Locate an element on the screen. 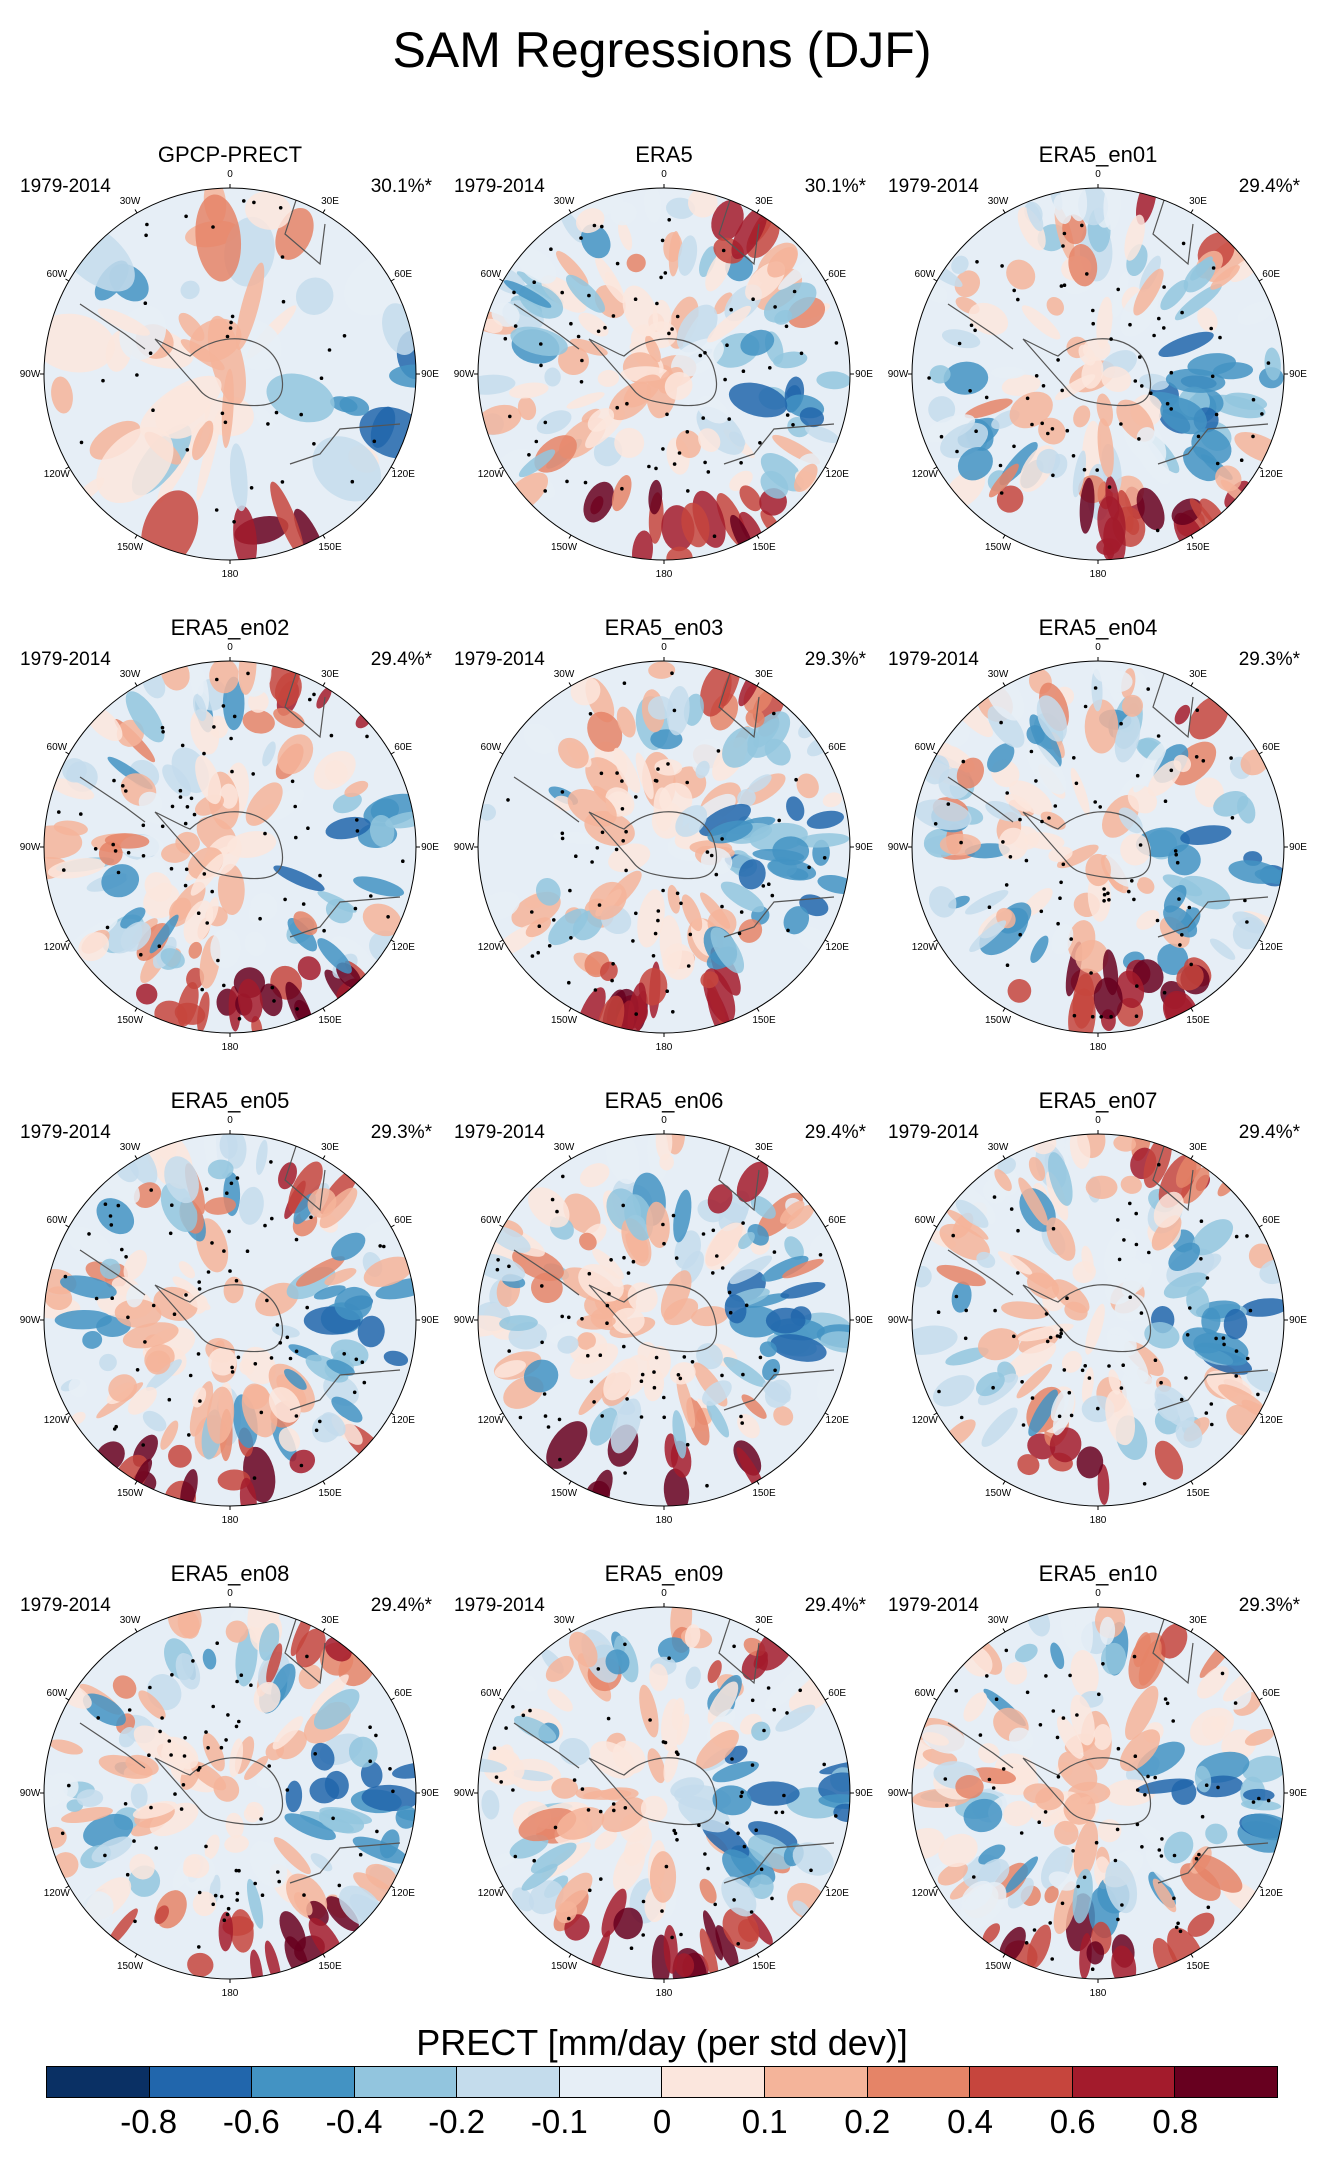 The width and height of the screenshot is (1324, 2166). precip-field is located at coordinates (230, 847).